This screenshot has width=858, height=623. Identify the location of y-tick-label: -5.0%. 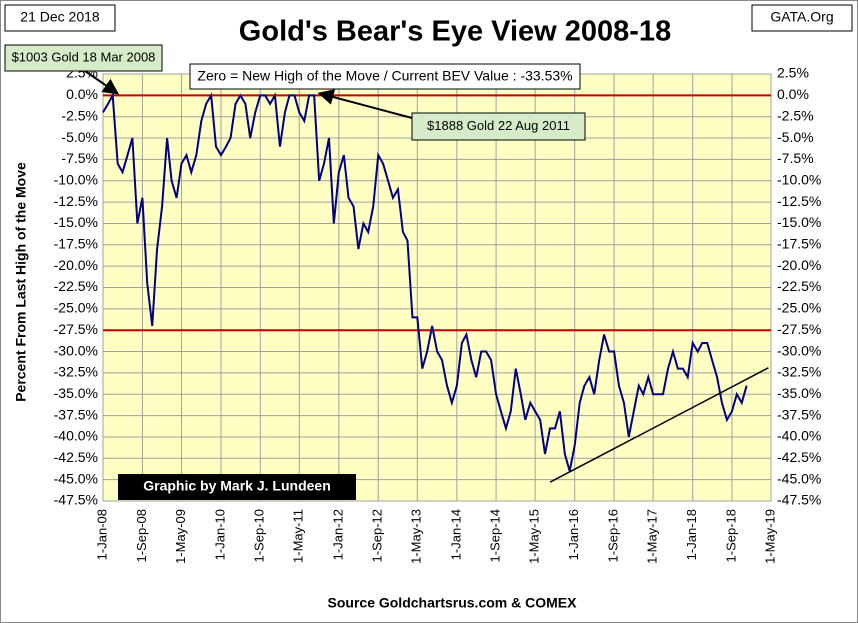
(79, 137).